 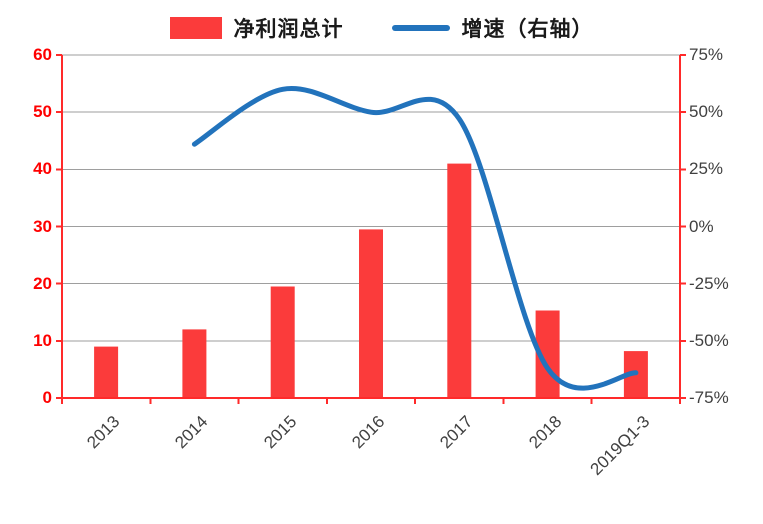 What do you see at coordinates (282, 342) in the screenshot?
I see `bar-2015` at bounding box center [282, 342].